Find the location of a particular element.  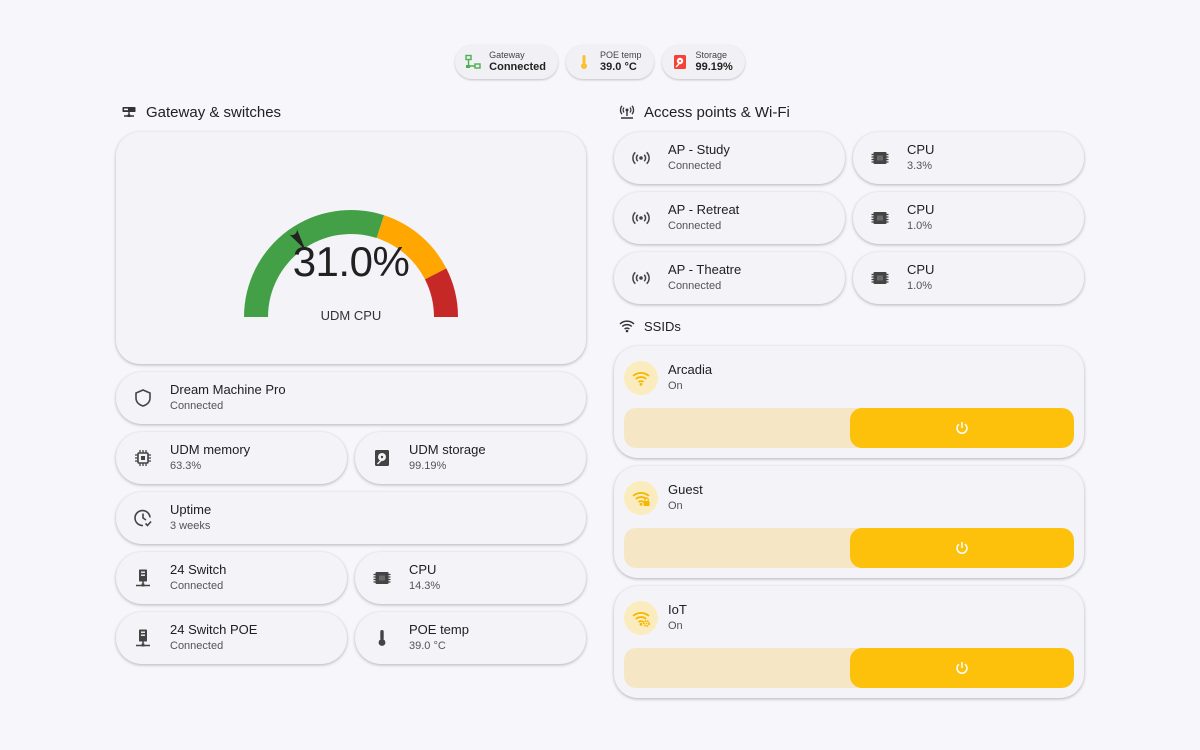

section-title-ssids: SSIDs is located at coordinates (851, 326).